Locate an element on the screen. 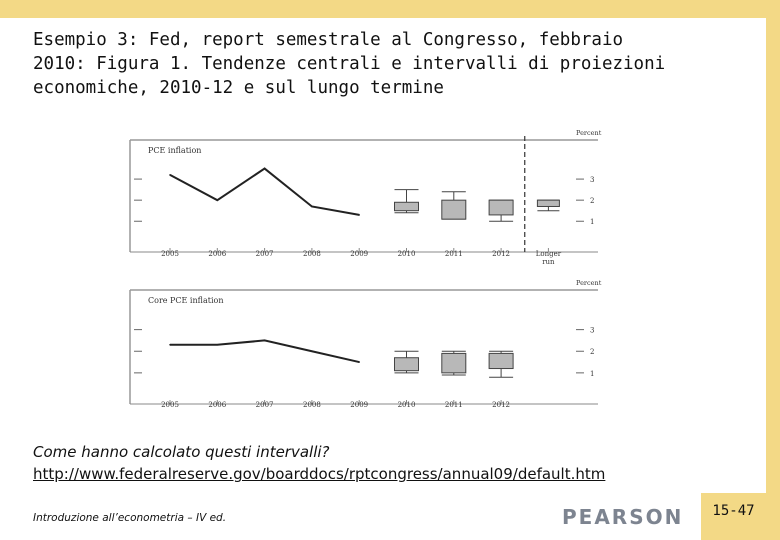 The width and height of the screenshot is (780, 540). footer-text: Introduzione all’econometria – IV ed. is located at coordinates (130, 518).